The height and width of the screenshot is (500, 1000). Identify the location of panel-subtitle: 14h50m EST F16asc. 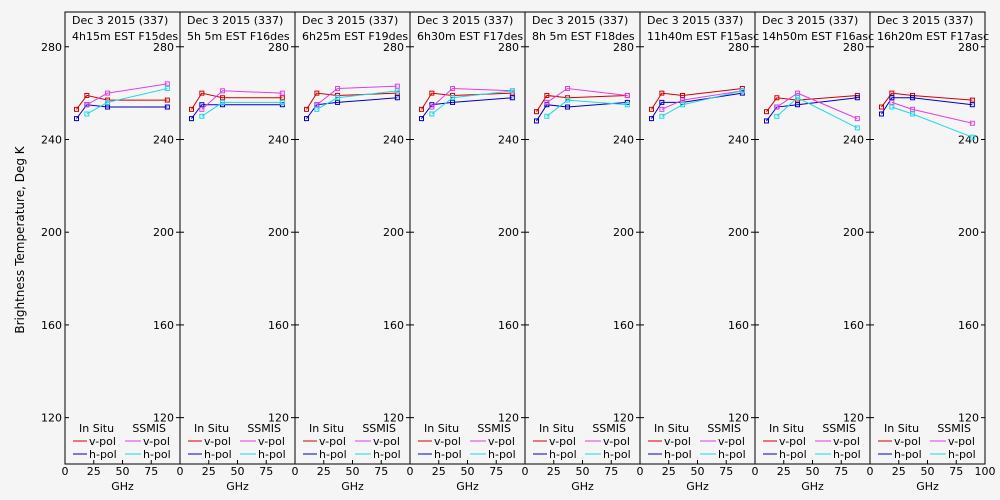
(818, 36).